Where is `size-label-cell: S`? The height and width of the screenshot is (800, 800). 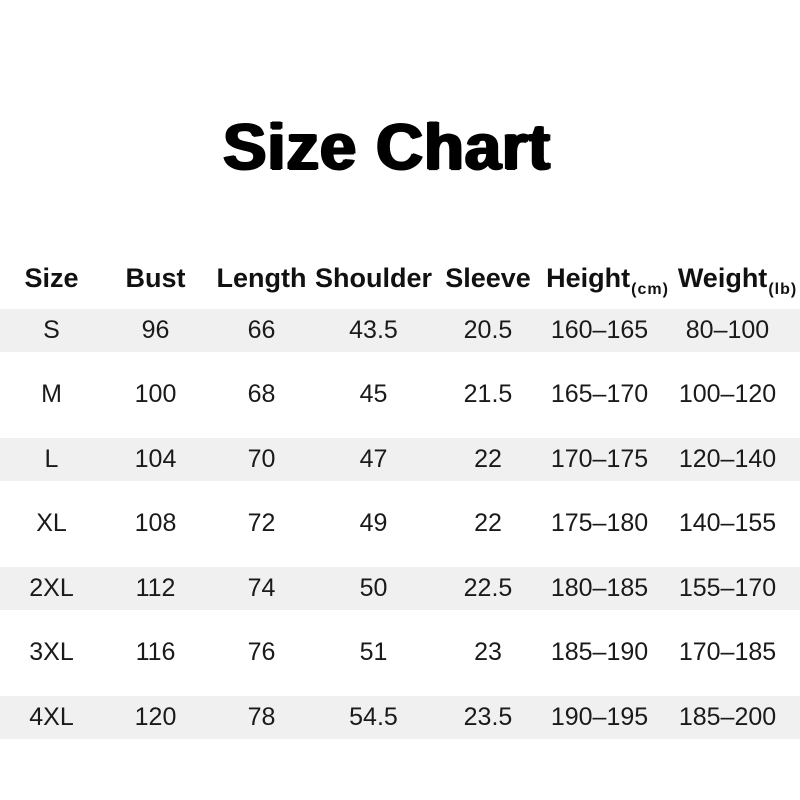 size-label-cell: S is located at coordinates (51, 329).